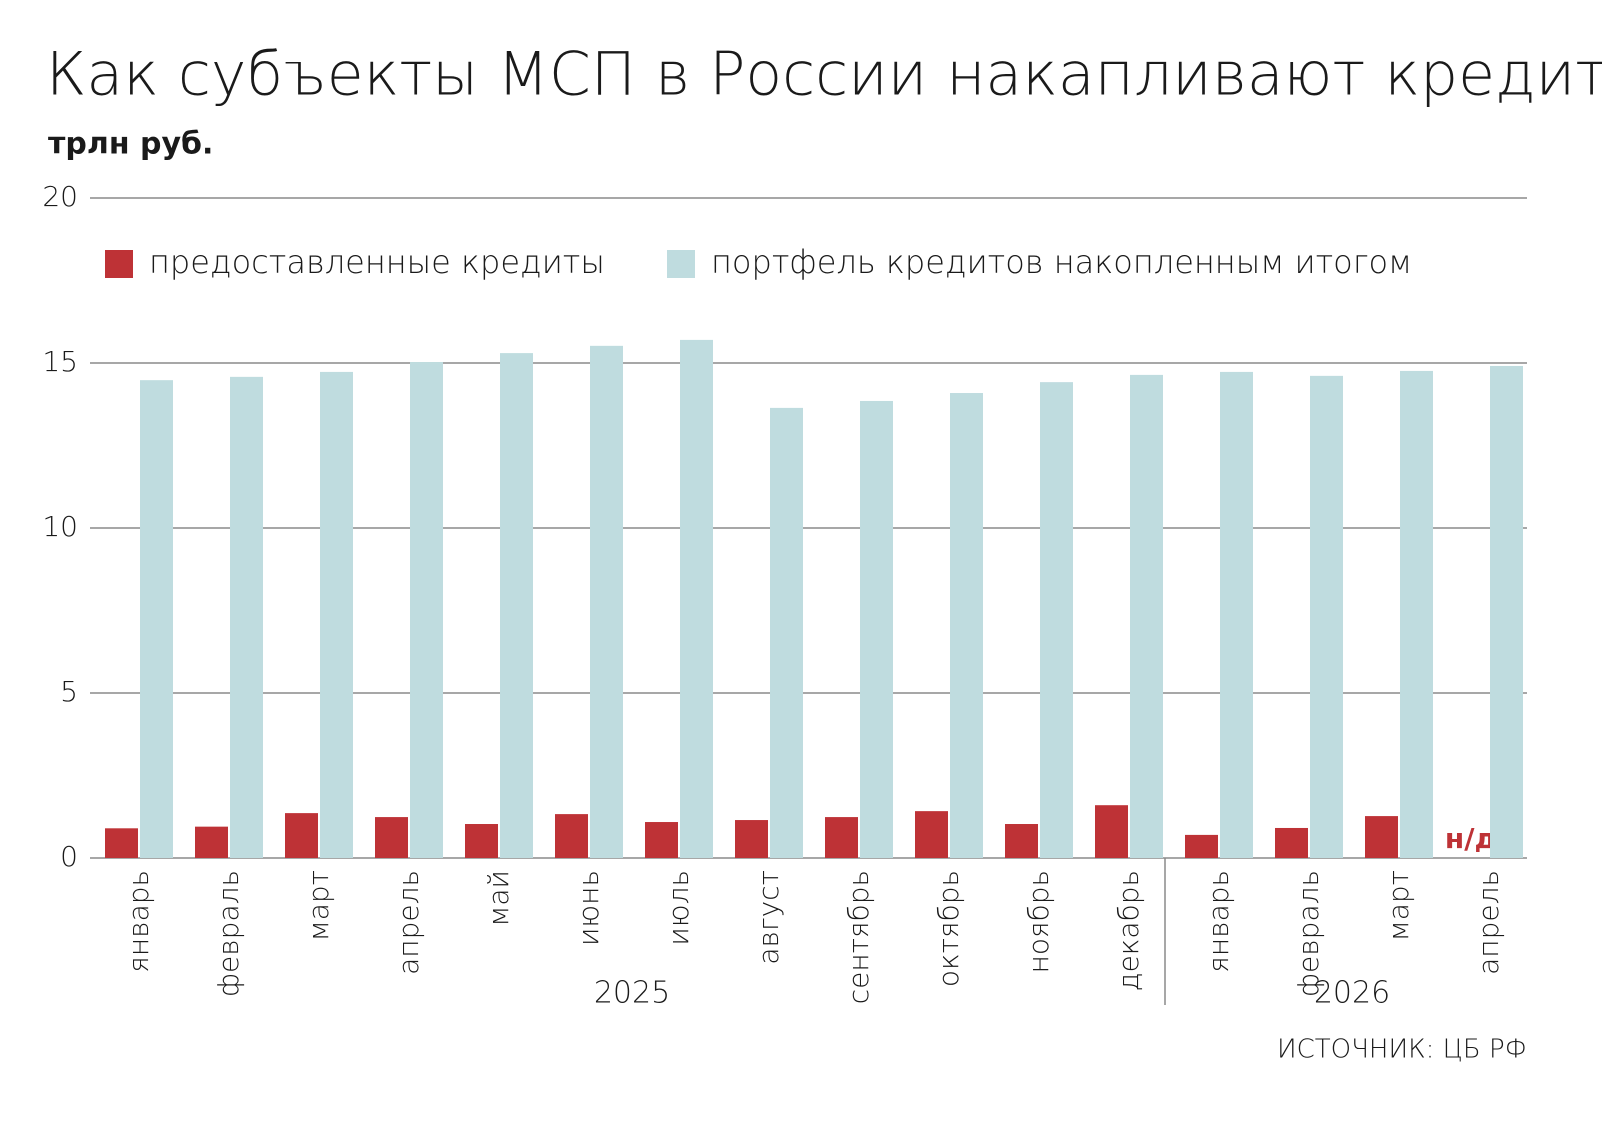 This screenshot has height=1122, width=1602. Describe the element at coordinates (1402, 1050) in the screenshot. I see `source: ИСТОЧНИК: ЦБ РФ` at that location.